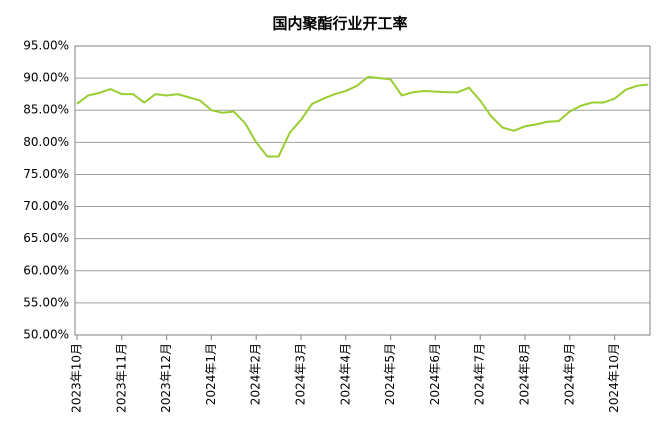 The image size is (668, 444). I want to click on y-tick-label: 65.00%, so click(46, 238).